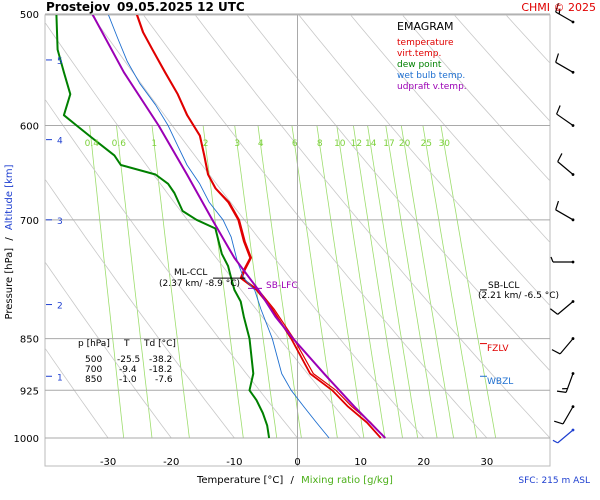 The image size is (600, 500). Describe the element at coordinates (164, 380) in the screenshot. I see `table-cell: -7.6` at that location.